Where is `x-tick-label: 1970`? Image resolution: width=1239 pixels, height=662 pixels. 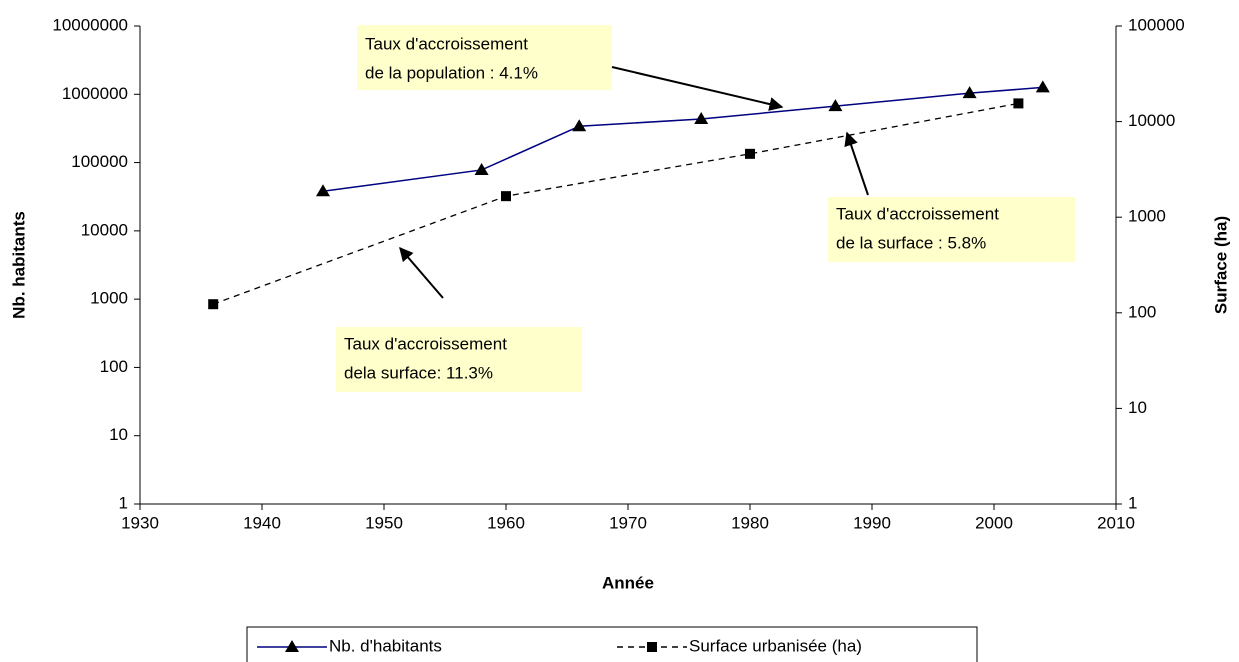
x-tick-label: 1970 is located at coordinates (628, 522).